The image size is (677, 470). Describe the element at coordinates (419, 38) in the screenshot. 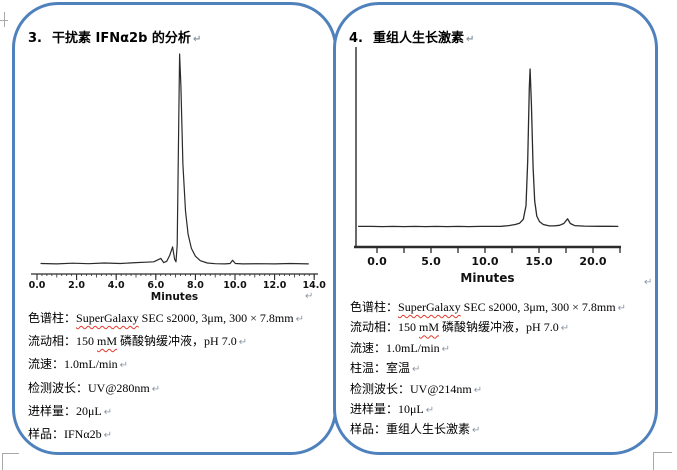

I see `section-title-text: 重组人生长激素` at that location.